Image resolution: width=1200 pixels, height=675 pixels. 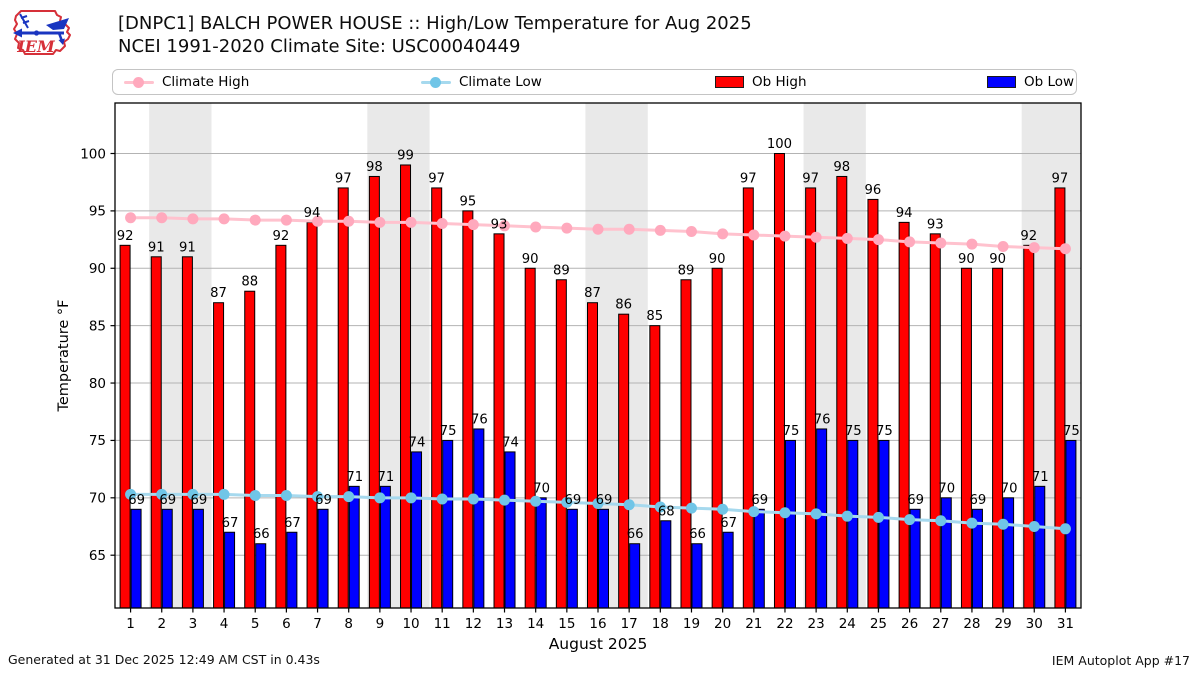 I want to click on x-tick-label: 5, so click(x=255, y=624).